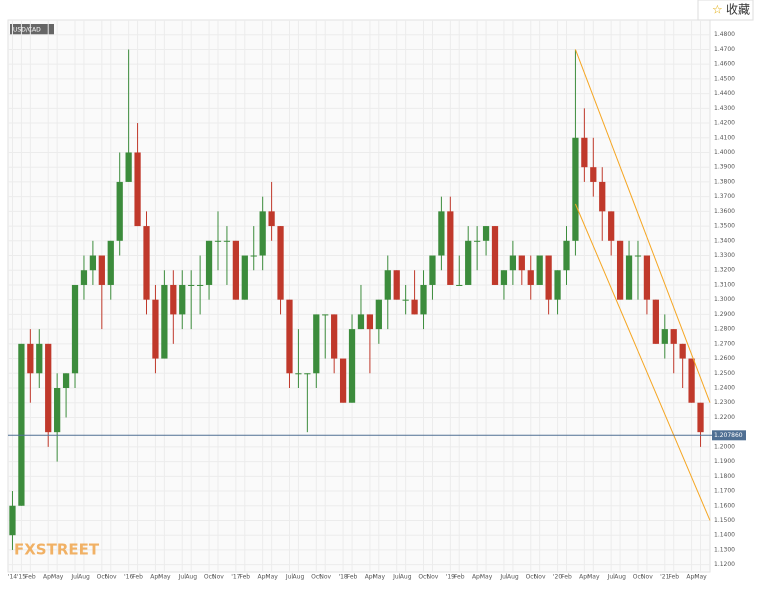  Describe the element at coordinates (724, 270) in the screenshot. I see `y-tick-label: 1.3200` at that location.